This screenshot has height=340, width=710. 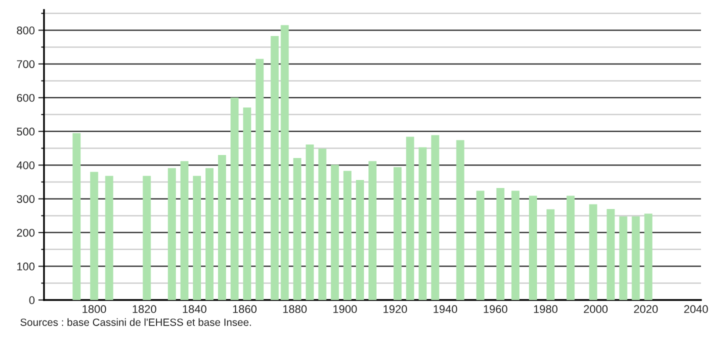 I want to click on x-tick-label: 1960, so click(x=496, y=309).